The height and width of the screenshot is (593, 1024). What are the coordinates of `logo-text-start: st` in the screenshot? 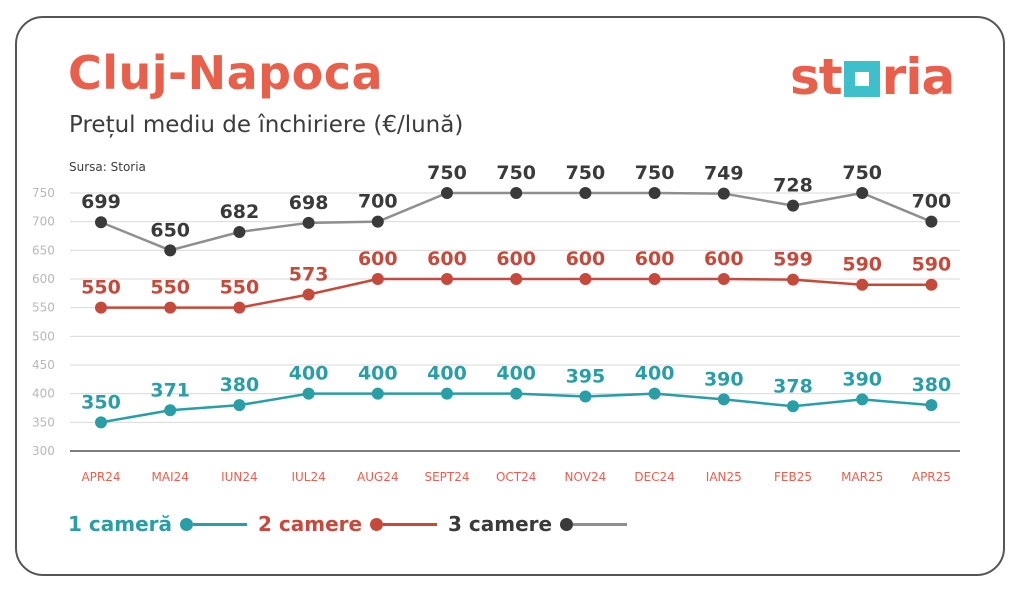 It's located at (816, 77).